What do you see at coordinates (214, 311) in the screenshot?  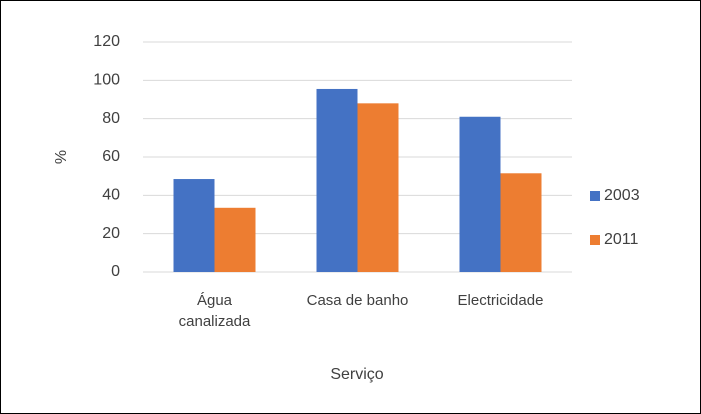 I see `x-tick-label: Água canalizada` at bounding box center [214, 311].